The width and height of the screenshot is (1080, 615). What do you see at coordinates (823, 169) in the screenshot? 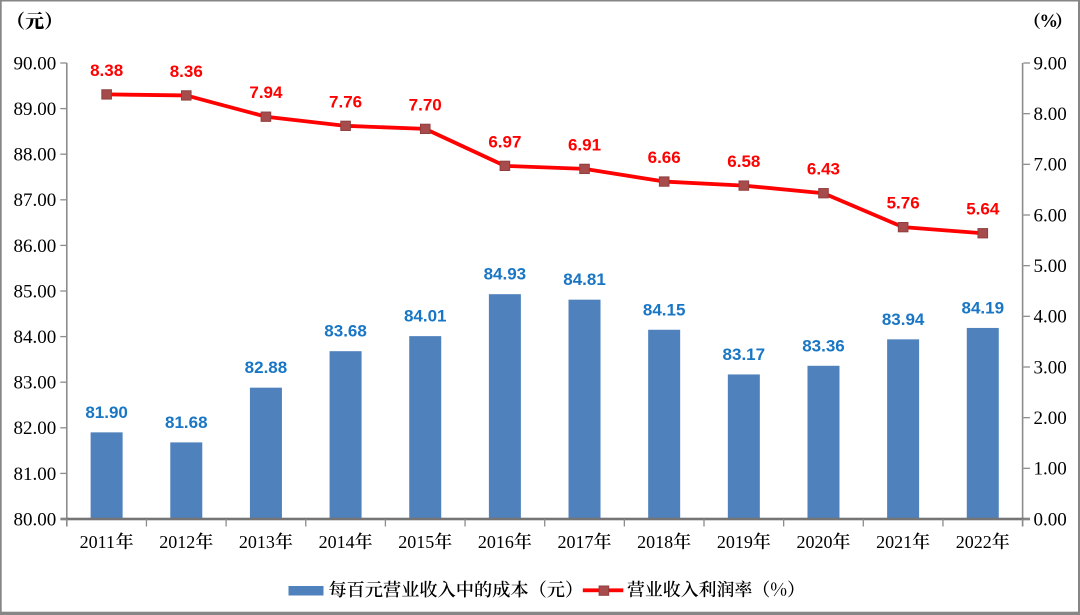
I see `svg-text: 6.43` at bounding box center [823, 169].